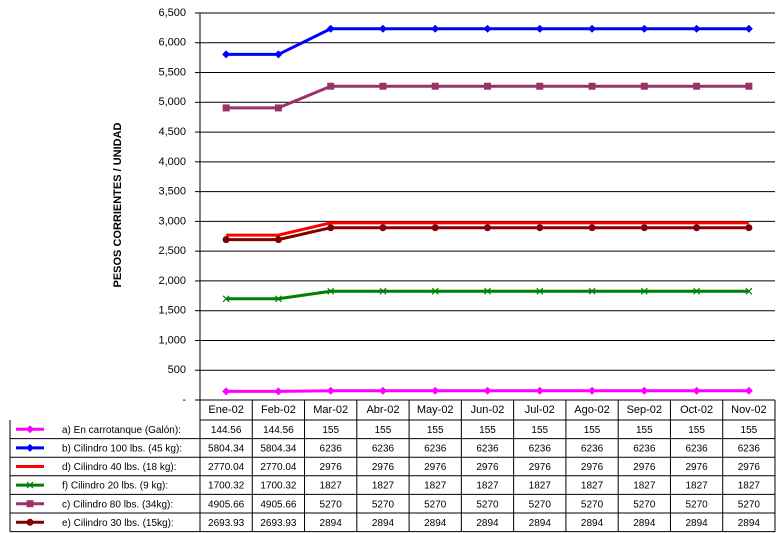  What do you see at coordinates (172, 281) in the screenshot?
I see `y-tick-label: 2,000` at bounding box center [172, 281].